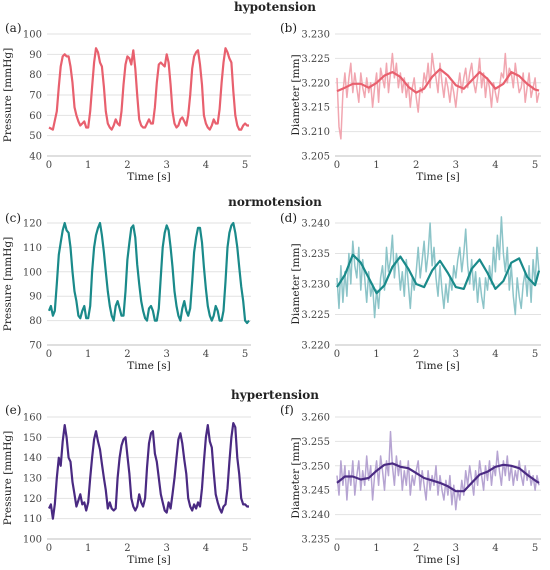 The height and width of the screenshot is (570, 550). What do you see at coordinates (32, 438) in the screenshot?
I see `y-tick-label: 150` at bounding box center [32, 438].